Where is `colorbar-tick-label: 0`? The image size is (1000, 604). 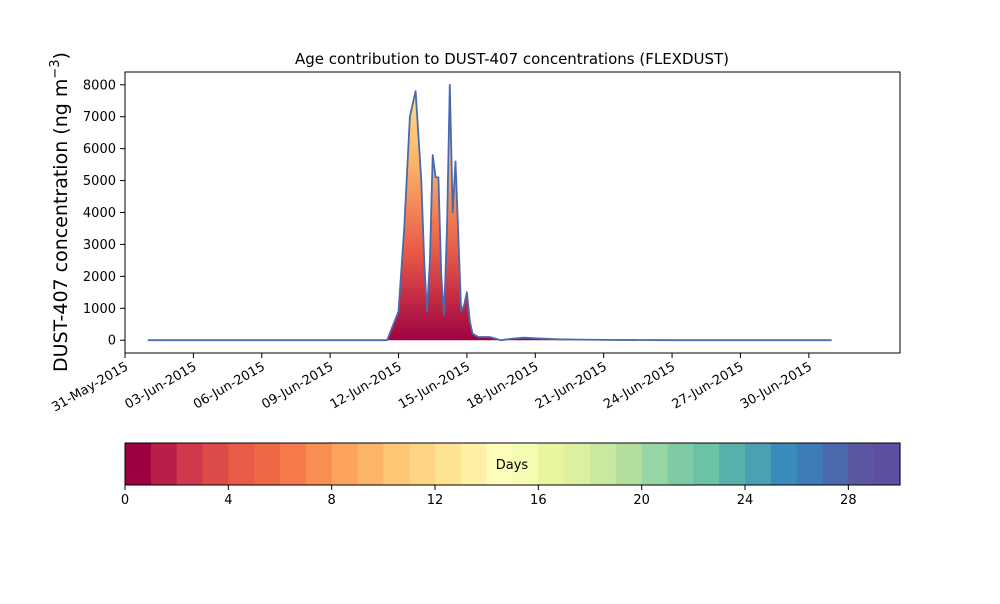 colorbar-tick-label: 0 is located at coordinates (125, 500).